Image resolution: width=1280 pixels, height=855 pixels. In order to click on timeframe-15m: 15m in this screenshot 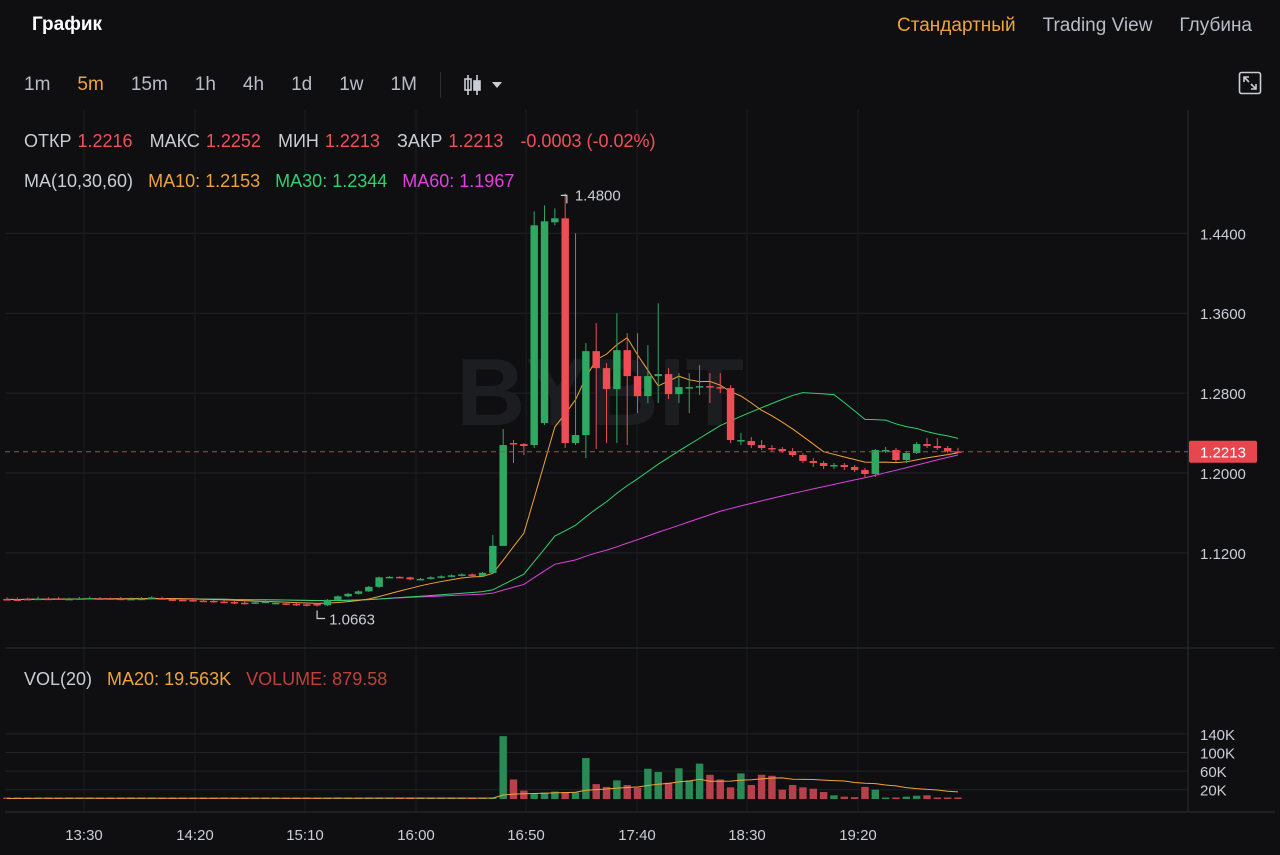, I will do `click(149, 84)`.